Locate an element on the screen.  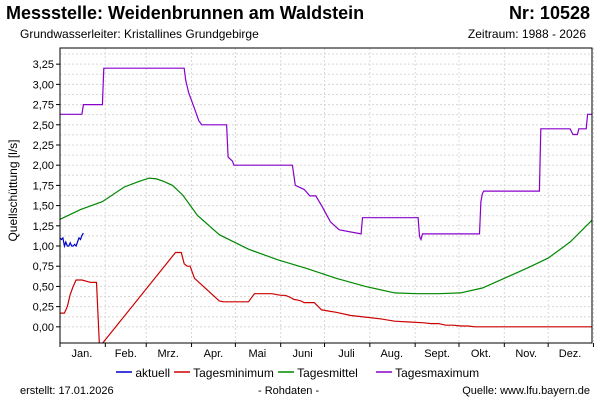
period-label: Zeitraum: 1988 - 2026 is located at coordinates (526, 34).